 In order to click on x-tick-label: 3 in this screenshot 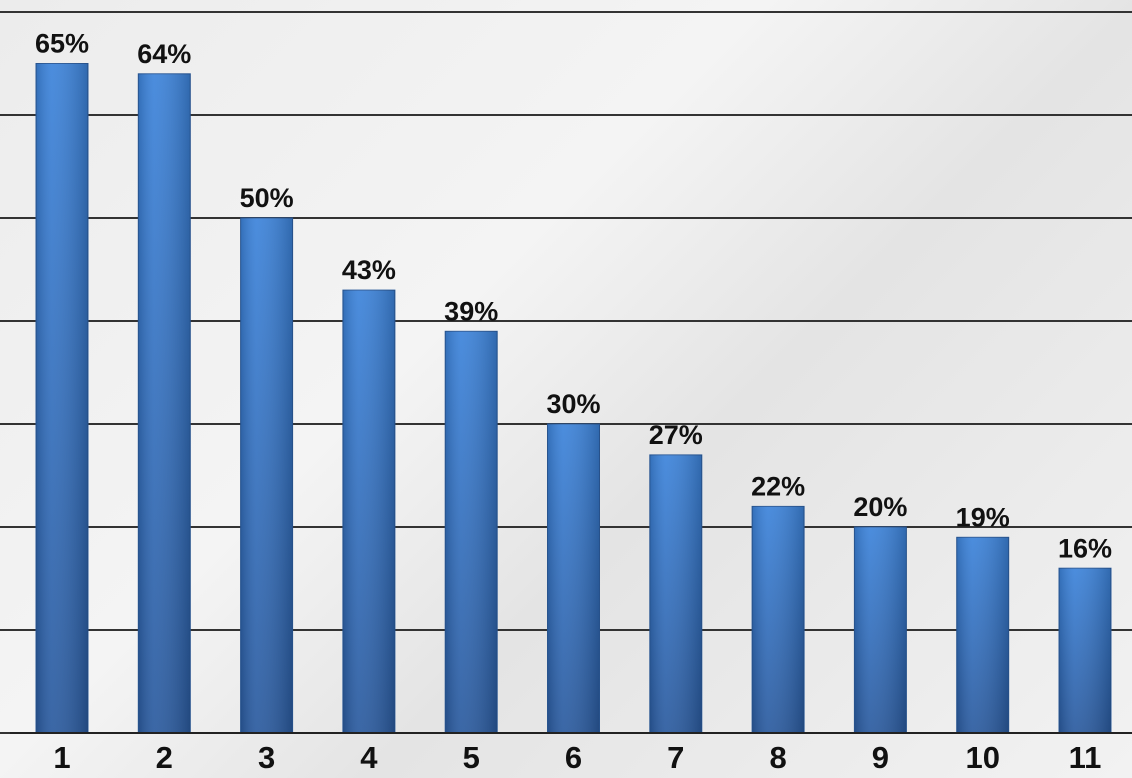, I will do `click(266, 757)`.